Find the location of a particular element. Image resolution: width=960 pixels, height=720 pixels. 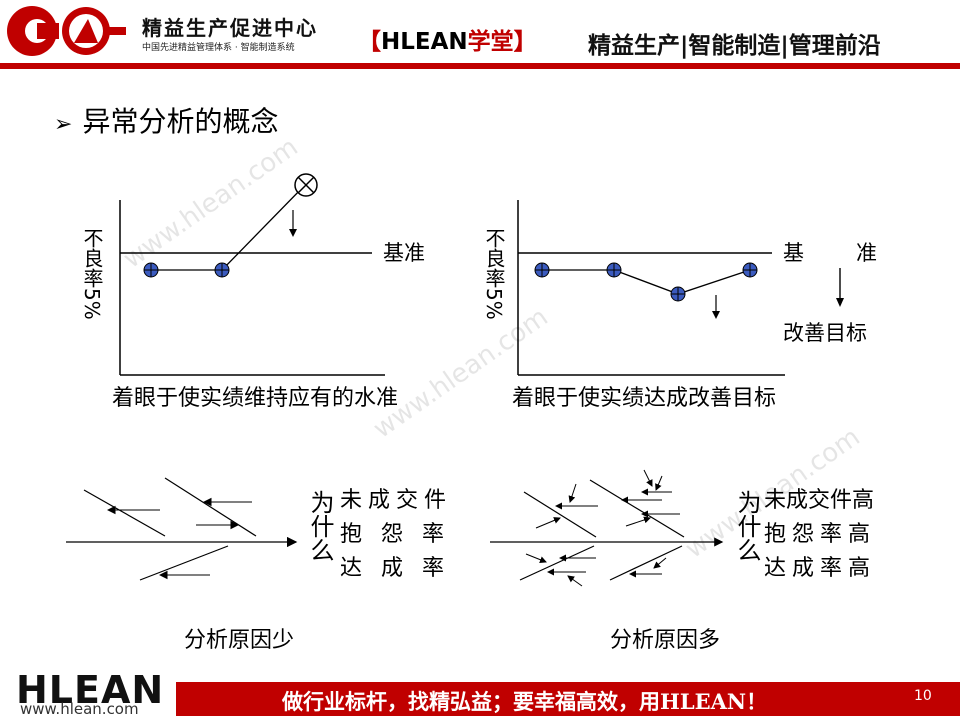

academy-name: 学堂 is located at coordinates (490, 42).